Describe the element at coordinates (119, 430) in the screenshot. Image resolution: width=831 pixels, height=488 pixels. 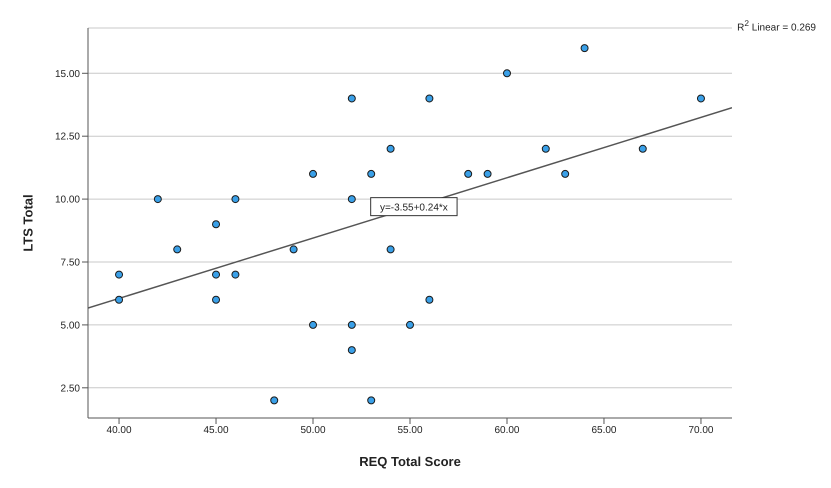
I see `x-tick-label: 40.00` at that location.